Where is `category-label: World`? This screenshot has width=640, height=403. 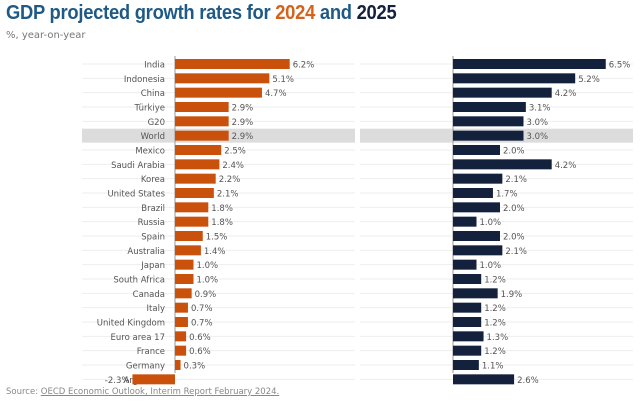 category-label: World is located at coordinates (153, 137).